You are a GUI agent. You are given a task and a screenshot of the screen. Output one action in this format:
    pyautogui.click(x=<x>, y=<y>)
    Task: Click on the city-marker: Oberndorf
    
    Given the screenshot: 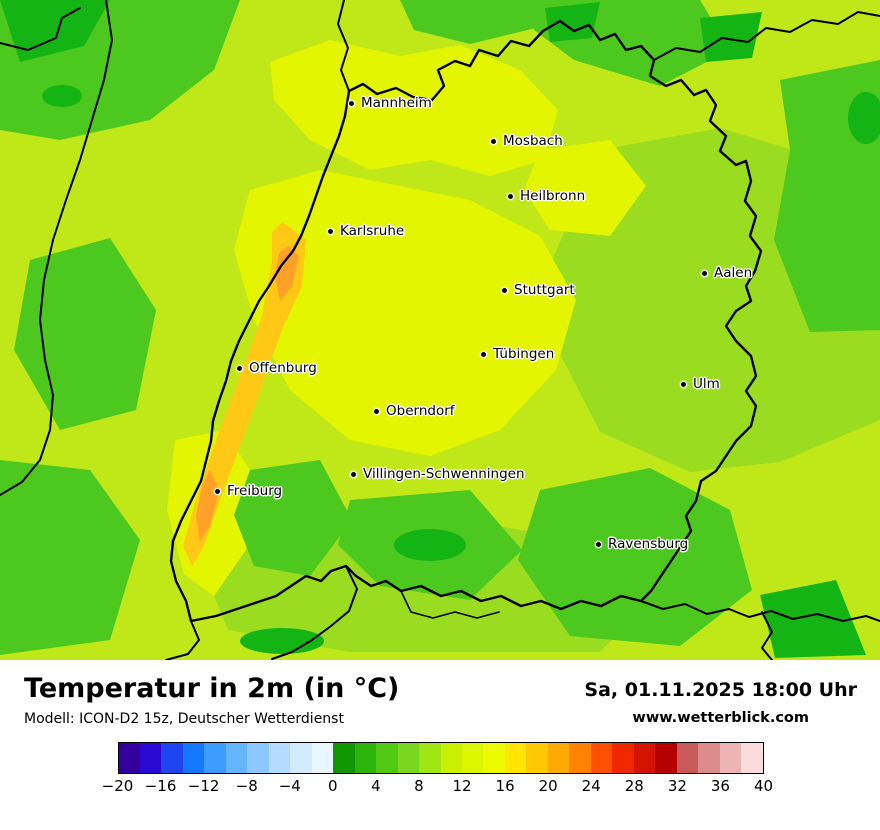 What is the action you would take?
    pyautogui.click(x=414, y=411)
    